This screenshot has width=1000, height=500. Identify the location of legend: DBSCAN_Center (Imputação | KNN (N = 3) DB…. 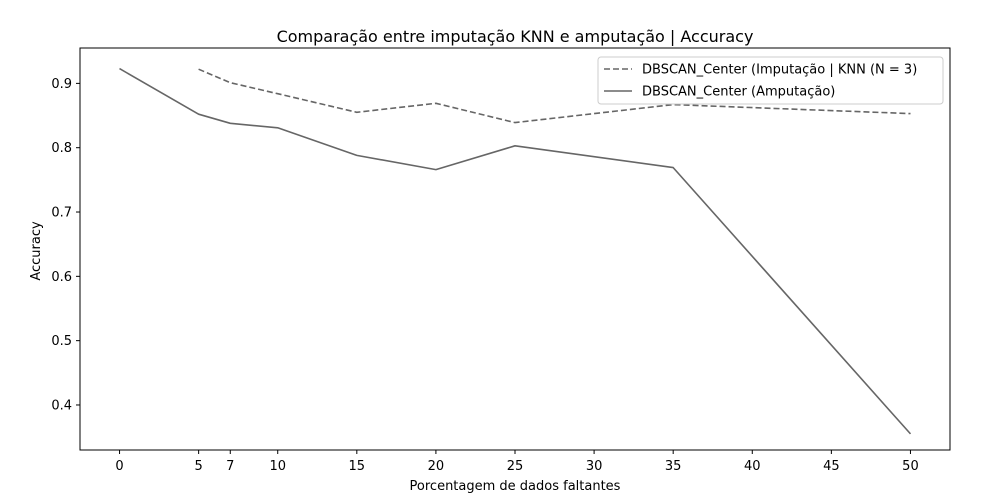
(770, 80).